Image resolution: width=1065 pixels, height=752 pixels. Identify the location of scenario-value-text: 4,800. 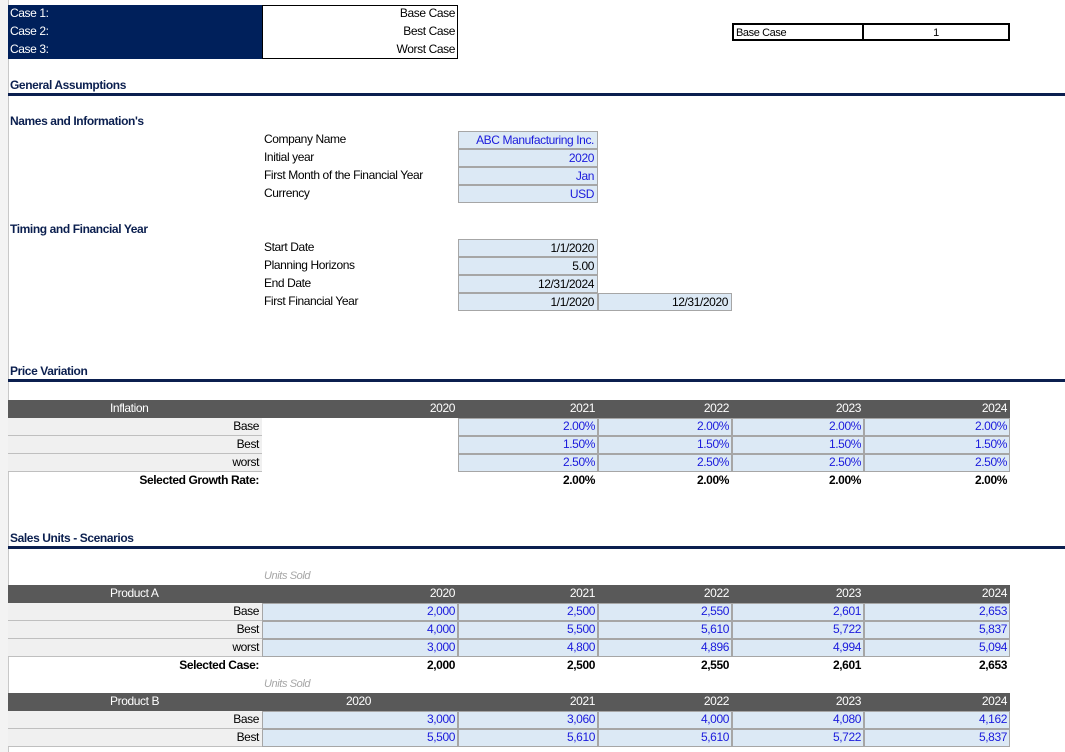
(580, 647).